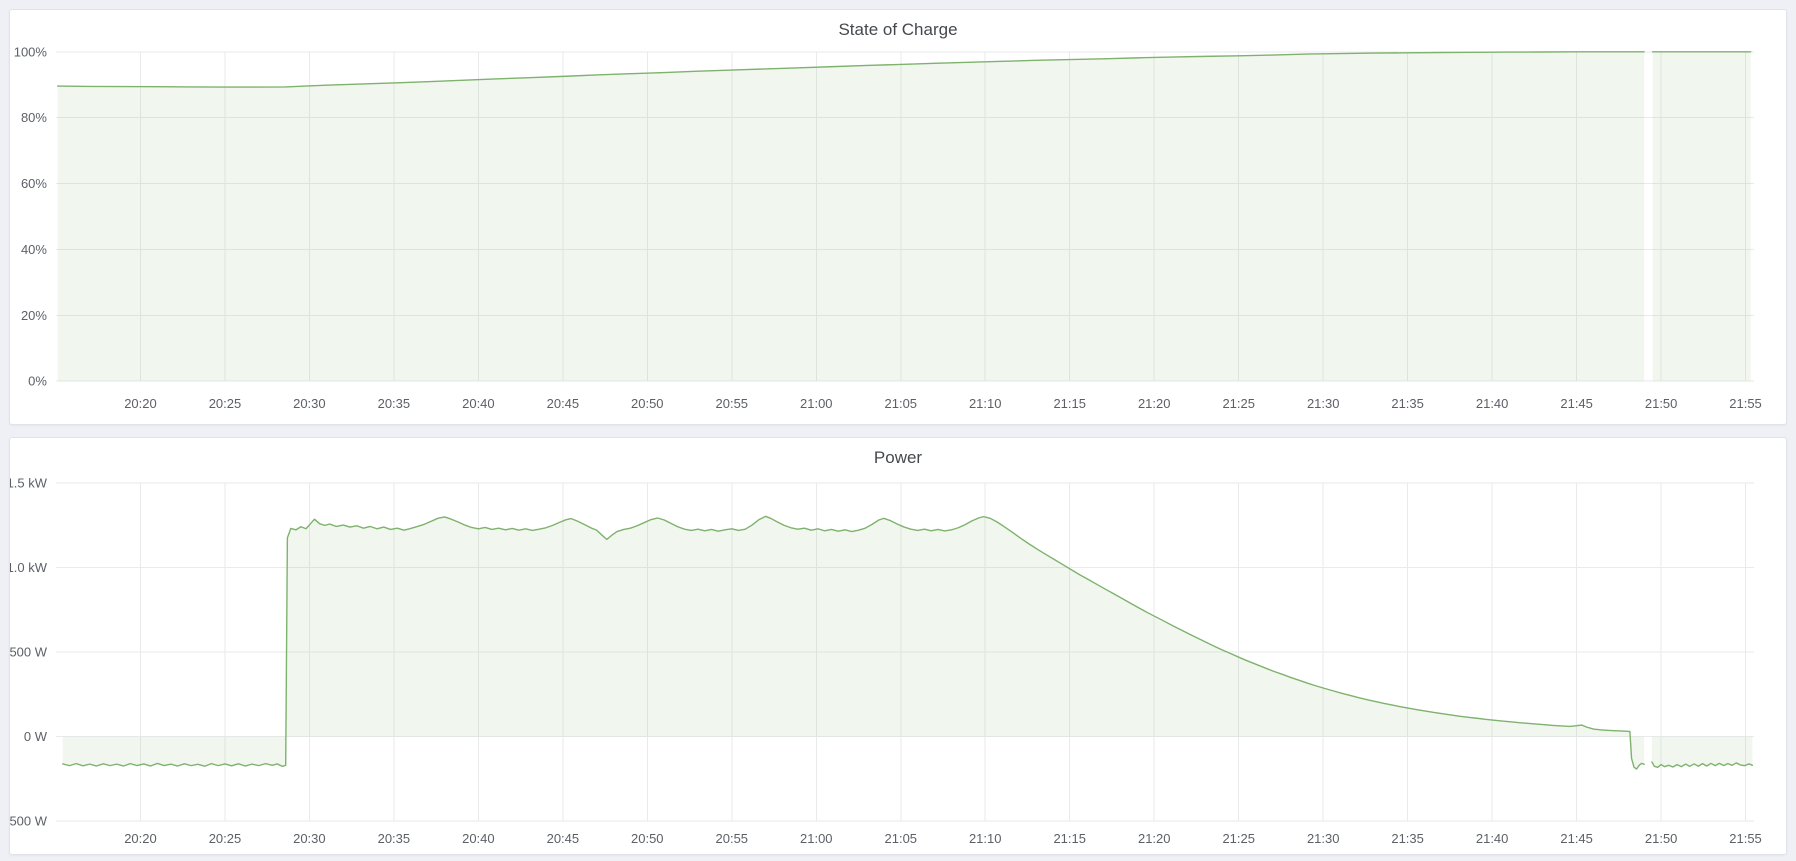  I want to click on y-axis-tick-label: 1.0 kW, so click(29, 567).